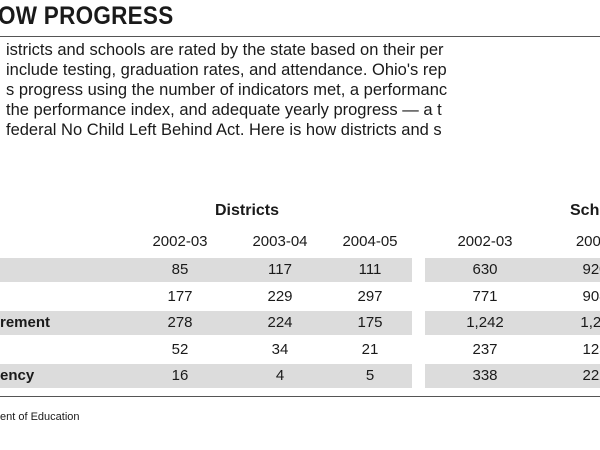 This screenshot has width=600, height=450. Describe the element at coordinates (485, 269) in the screenshot. I see `cell: 630` at that location.